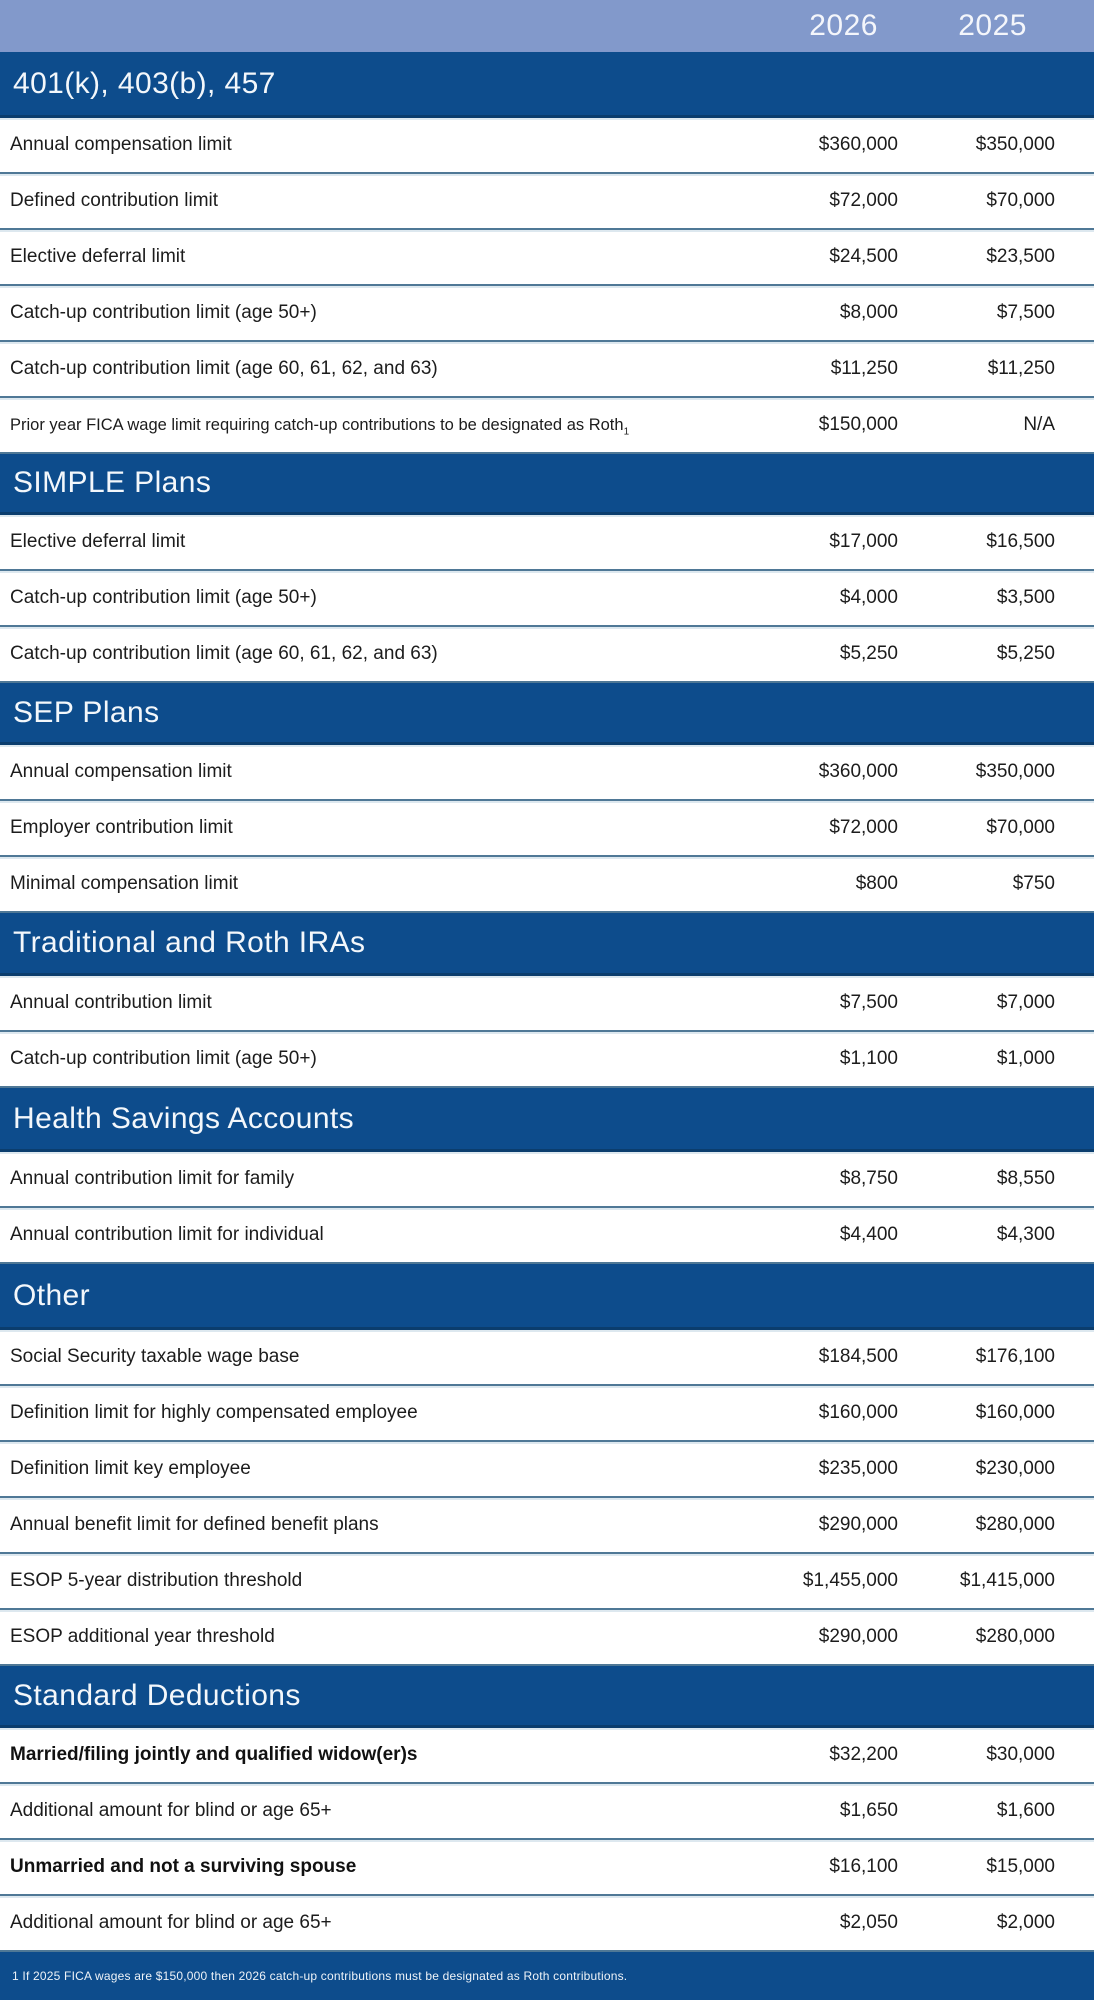 This screenshot has height=2000, width=1100. What do you see at coordinates (369, 1235) in the screenshot?
I see `row-label: Annual contribution limit for individual` at bounding box center [369, 1235].